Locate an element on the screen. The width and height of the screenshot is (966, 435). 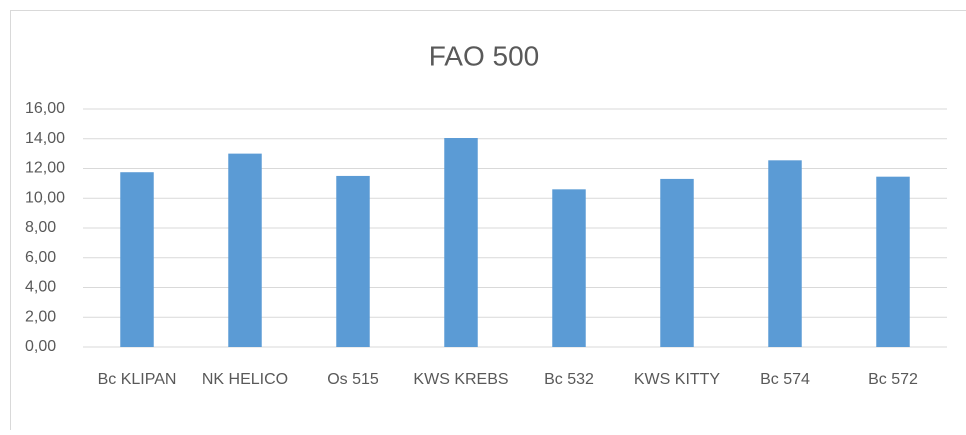
y-tick-label: 0,00 is located at coordinates (40, 346).